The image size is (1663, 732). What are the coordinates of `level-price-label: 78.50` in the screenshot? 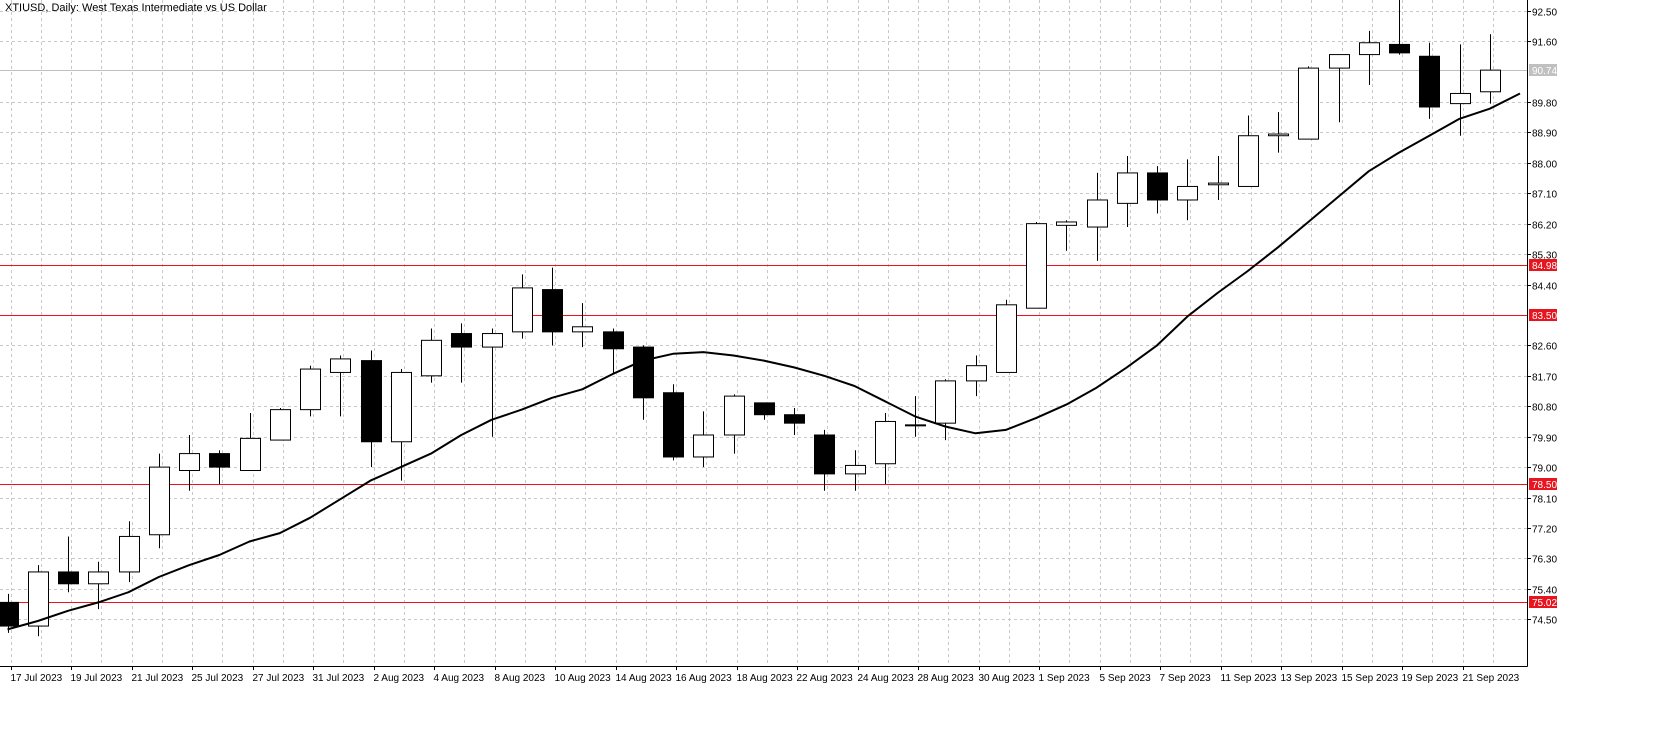 It's located at (1544, 485).